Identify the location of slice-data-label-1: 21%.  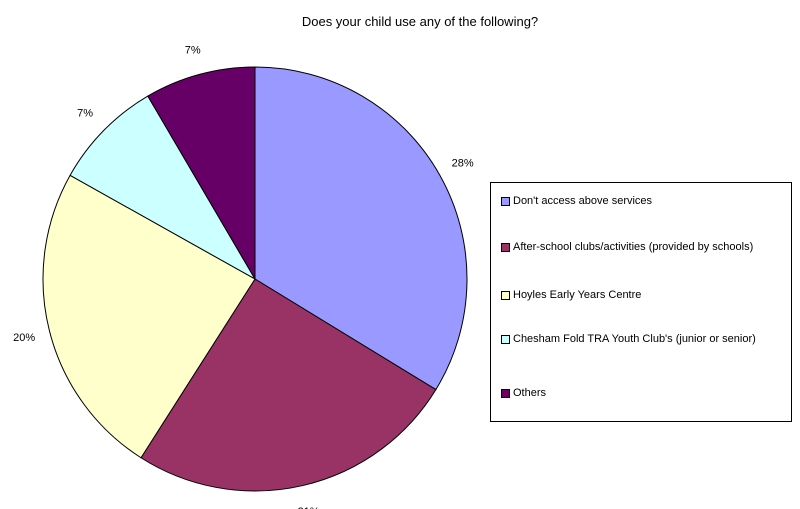
(309, 507).